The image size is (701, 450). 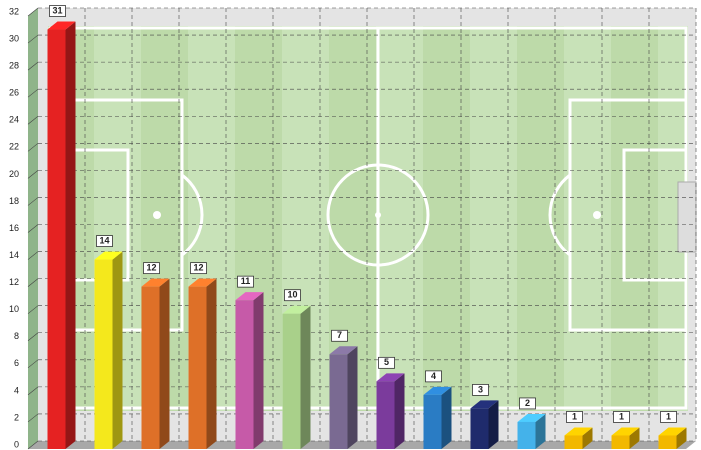 What do you see at coordinates (378, 215) in the screenshot?
I see `center-spot` at bounding box center [378, 215].